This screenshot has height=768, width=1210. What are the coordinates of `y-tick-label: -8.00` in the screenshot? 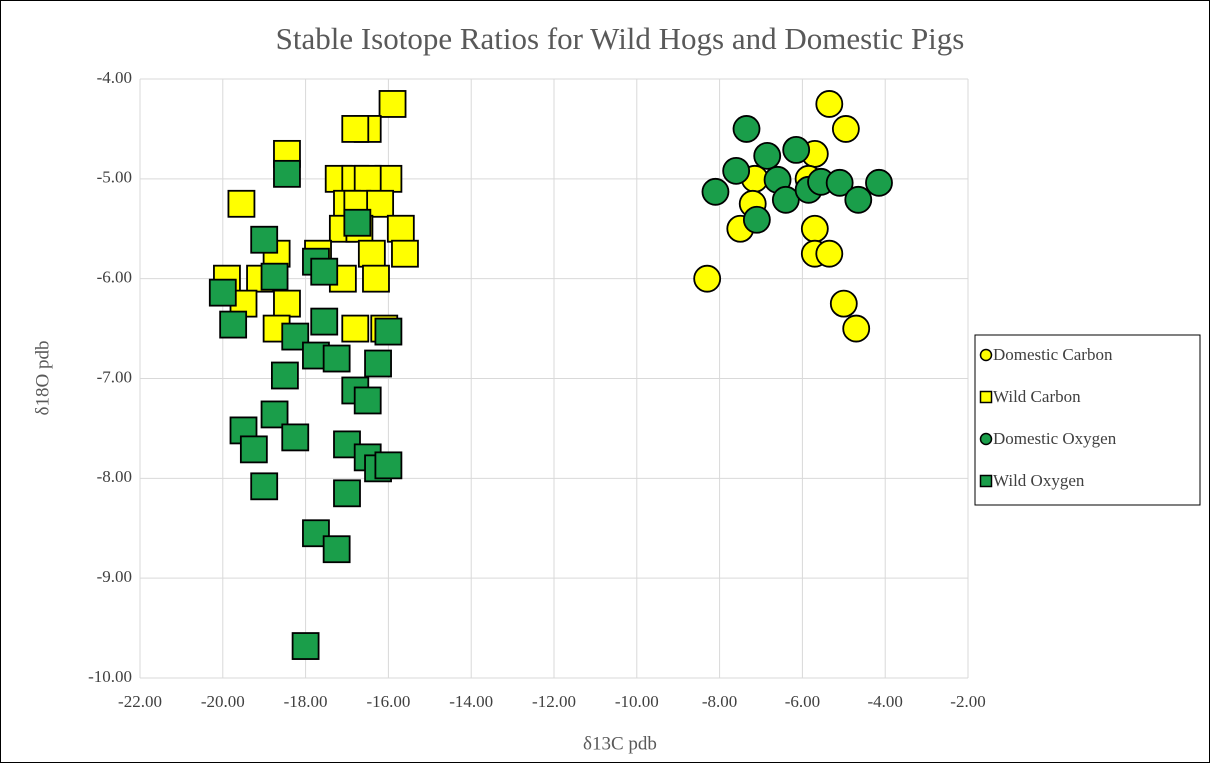 It's located at (114, 476).